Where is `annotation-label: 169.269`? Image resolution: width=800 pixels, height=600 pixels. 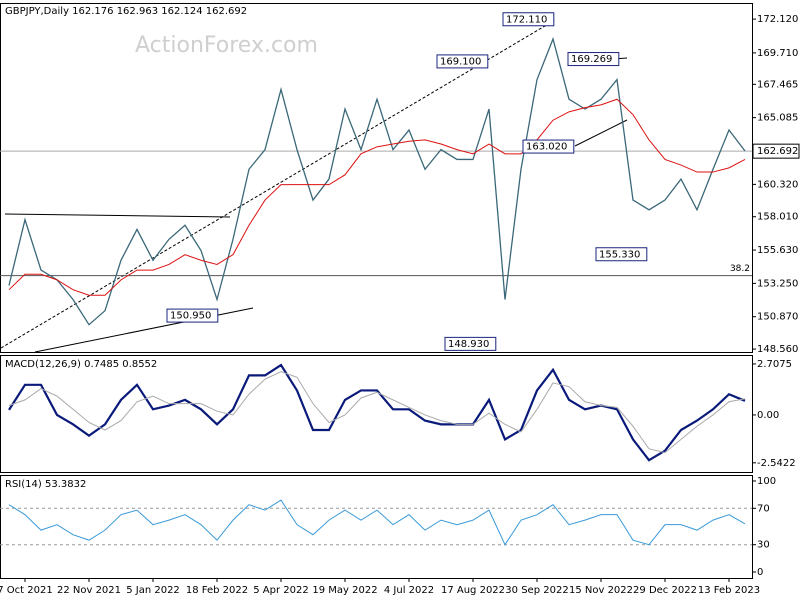
annotation-label: 169.269 is located at coordinates (591, 59).